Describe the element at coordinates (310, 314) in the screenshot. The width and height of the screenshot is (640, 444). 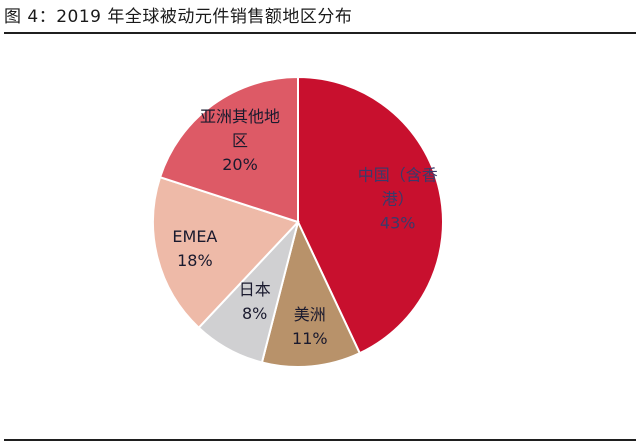
I see `pie-slice-name: 美洲` at that location.